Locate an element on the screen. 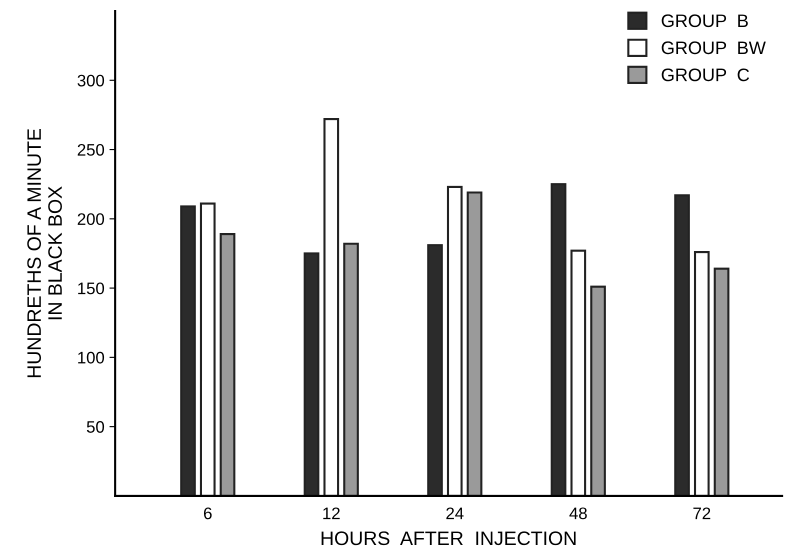  x-tick-label: 6 is located at coordinates (208, 513).